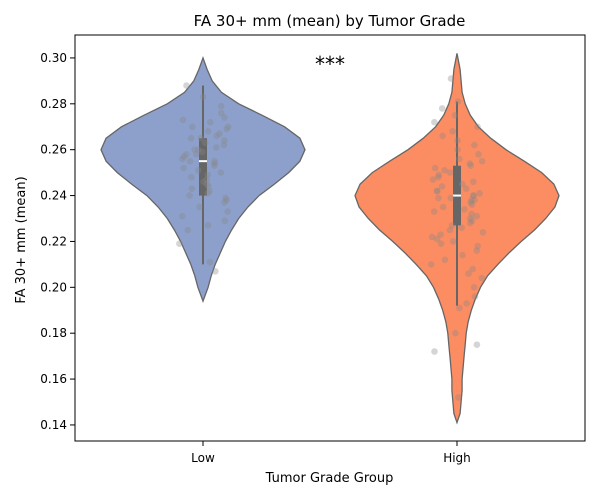 This screenshot has width=600, height=504. I want to click on y-axis-label: FA 30+ mm (mean), so click(21, 239).